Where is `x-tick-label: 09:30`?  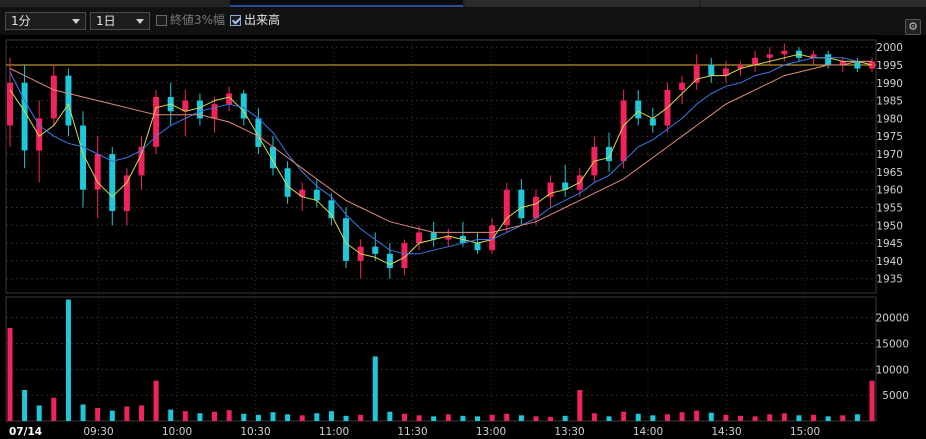
x-tick-label: 09:30 is located at coordinates (98, 432).